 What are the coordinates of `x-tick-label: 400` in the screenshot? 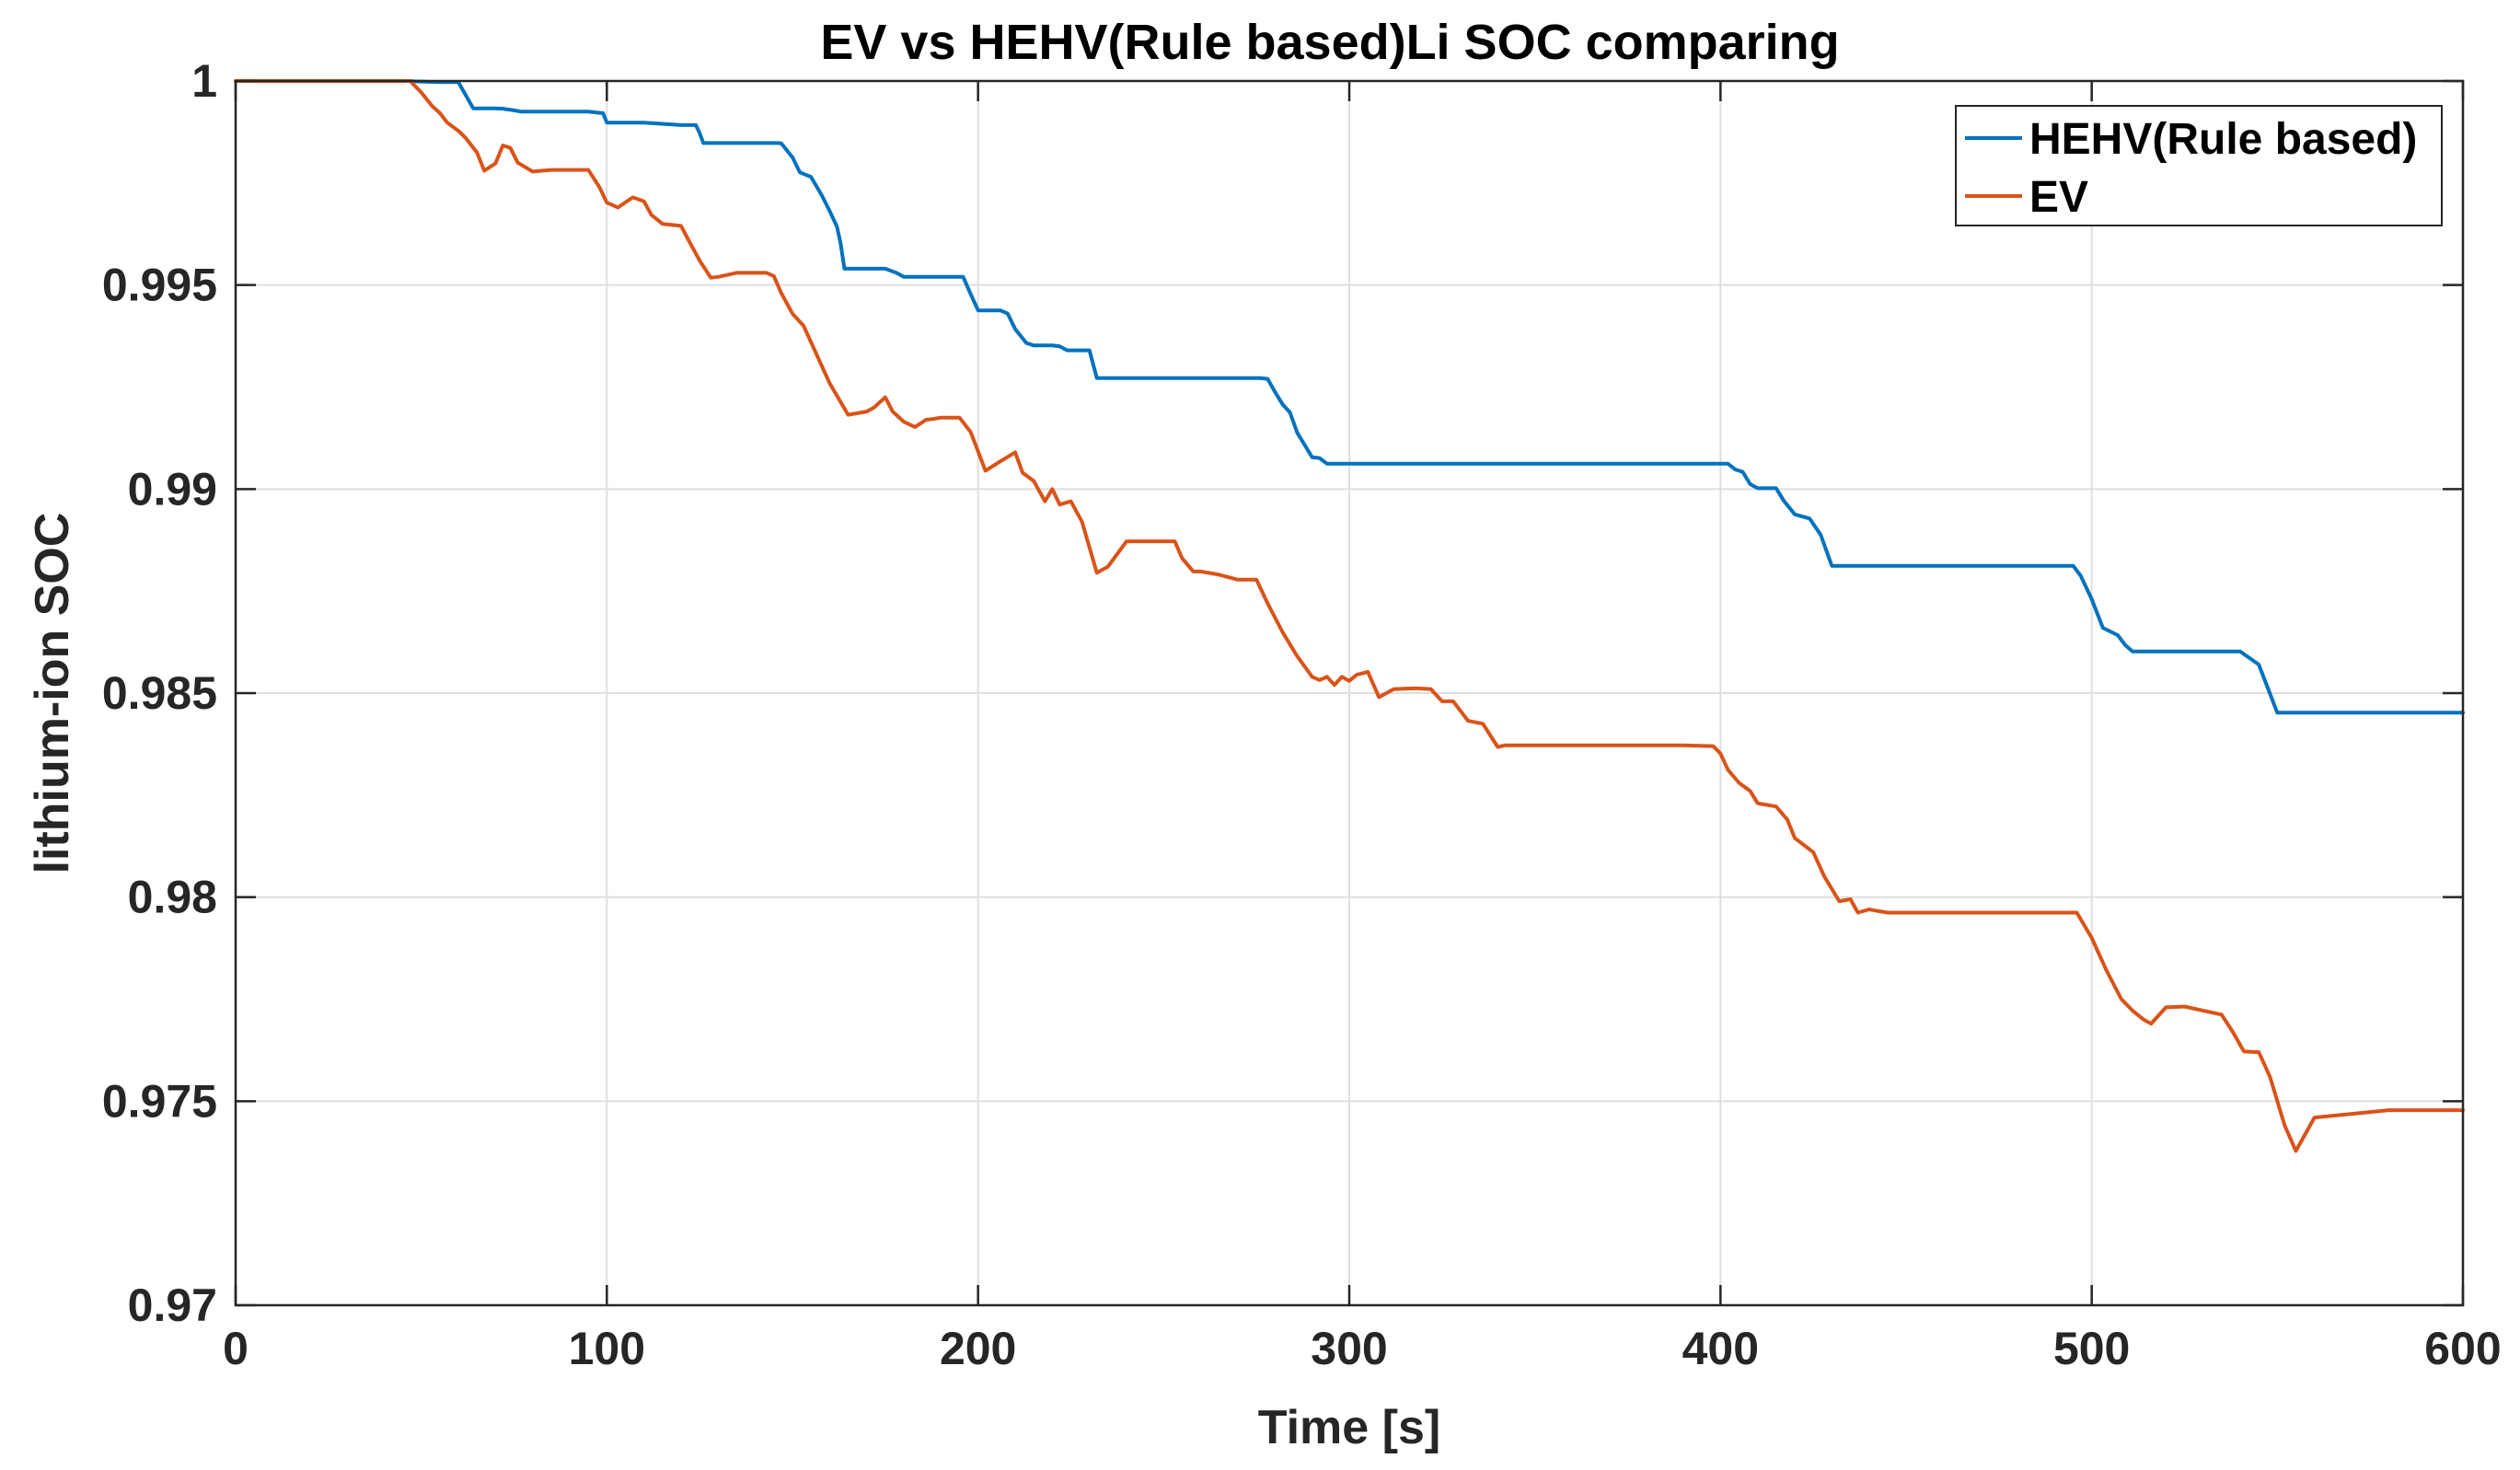 It's located at (1720, 1348).